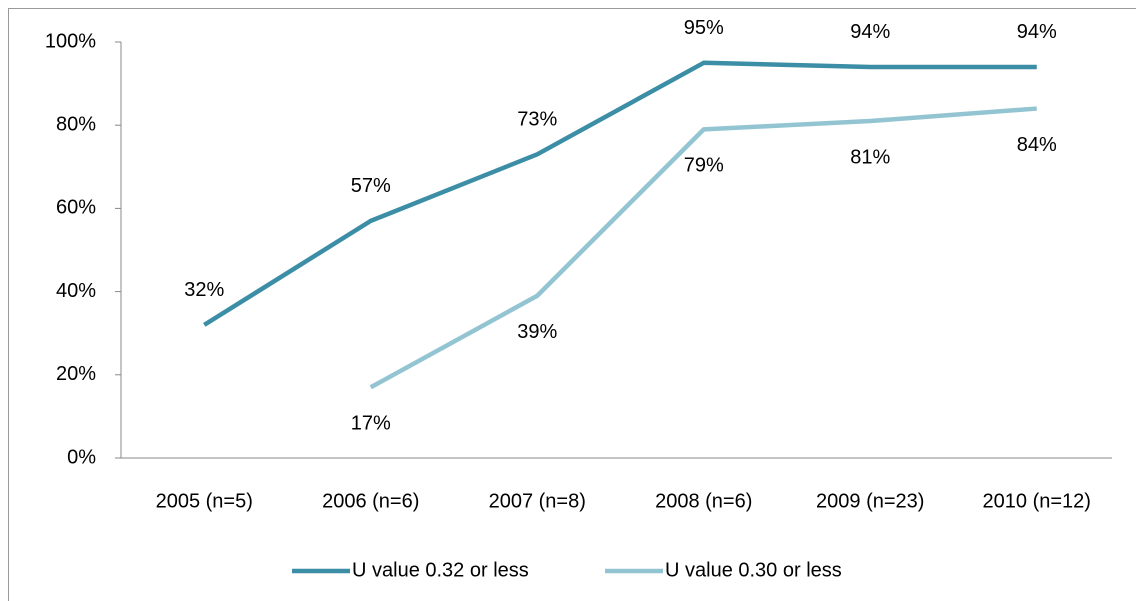 The height and width of the screenshot is (601, 1136). I want to click on y-tick-label: 0%, so click(81, 457).